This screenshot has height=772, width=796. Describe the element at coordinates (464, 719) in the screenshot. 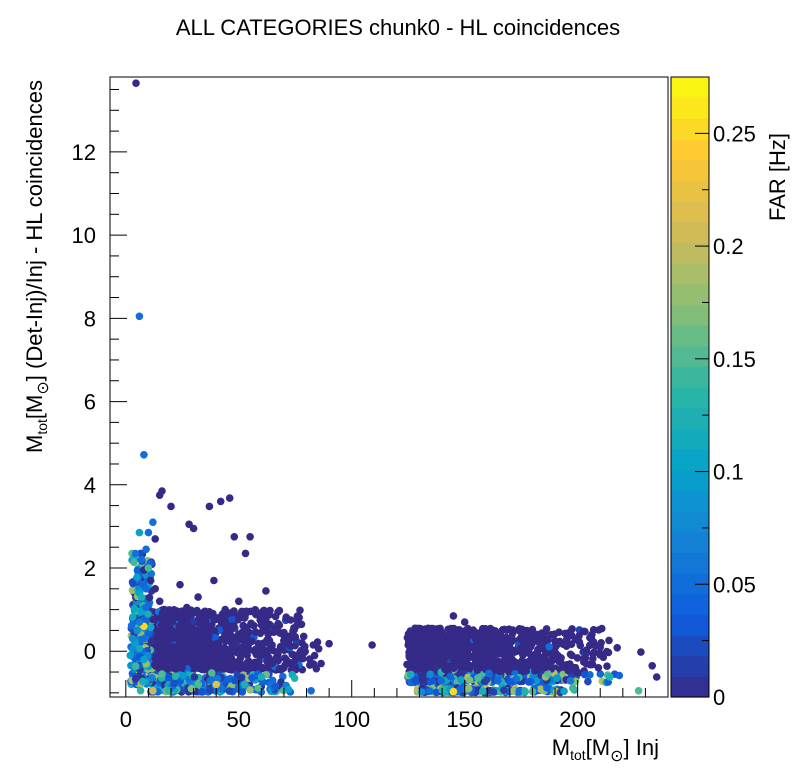

I see `x-tick-label: 150` at that location.